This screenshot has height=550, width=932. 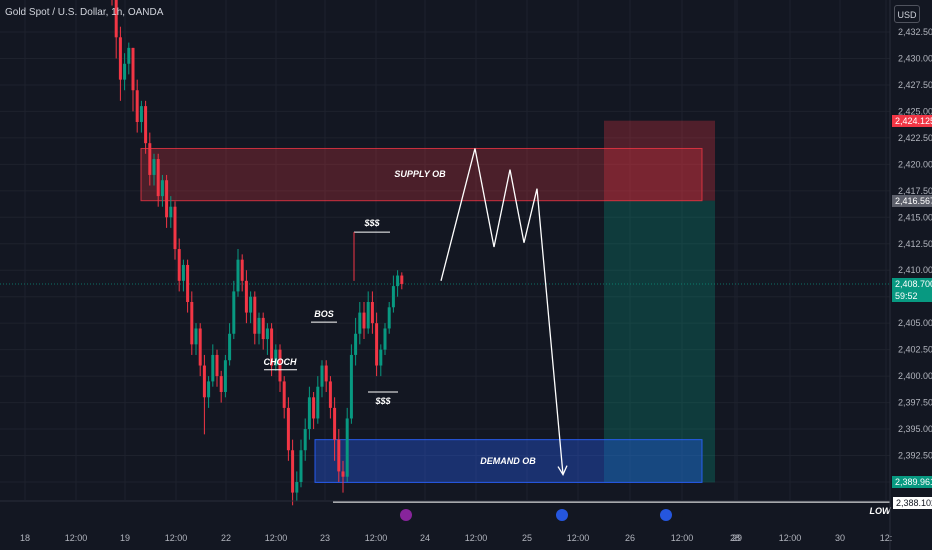 I want to click on price-tick-label: 2,405.000, so click(x=915, y=323).